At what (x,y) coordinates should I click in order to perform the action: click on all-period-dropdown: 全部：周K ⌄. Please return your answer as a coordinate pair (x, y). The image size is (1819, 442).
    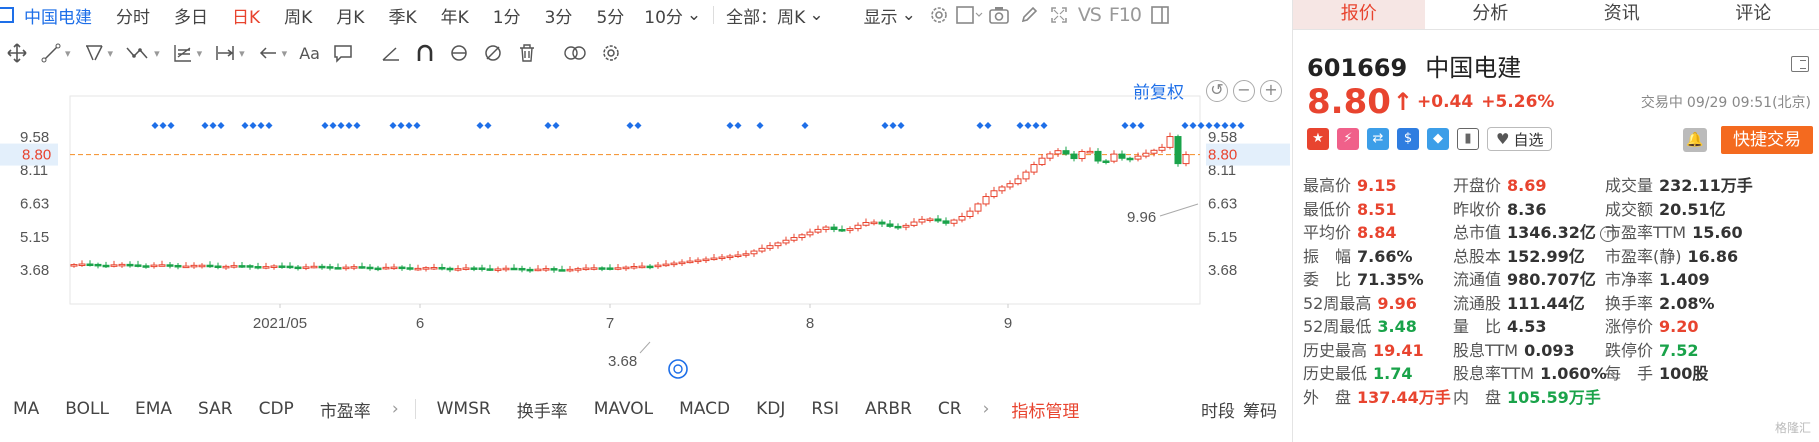
    Looking at the image, I should click on (774, 15).